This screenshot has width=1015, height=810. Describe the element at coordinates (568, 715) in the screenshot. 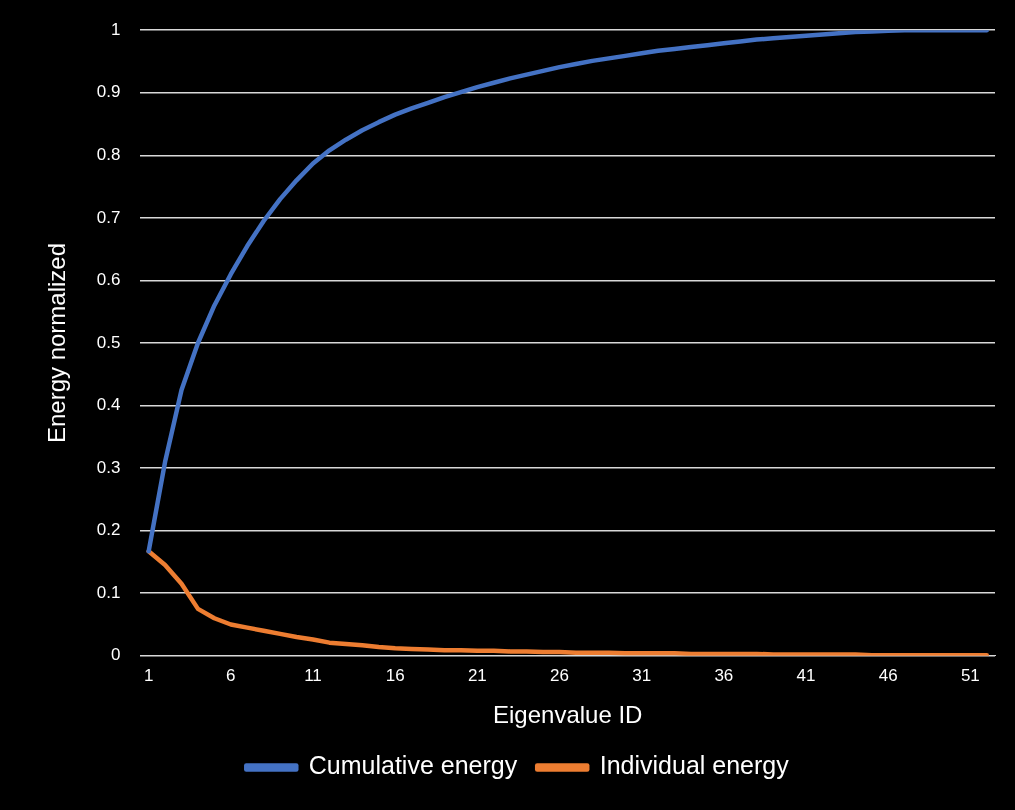

I see `x-axis-title: Eigenvalue ID` at that location.